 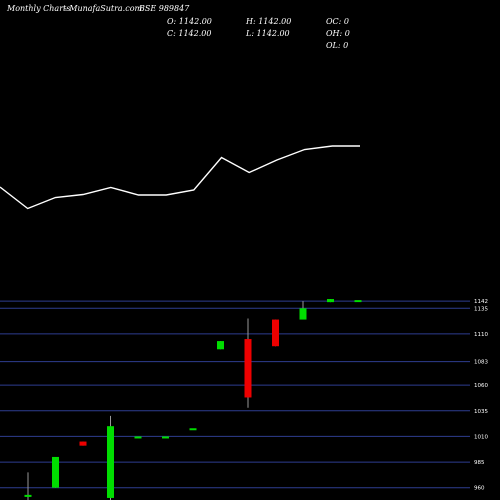 I want to click on ohlc-high: H: 1142.00, so click(x=268, y=21).